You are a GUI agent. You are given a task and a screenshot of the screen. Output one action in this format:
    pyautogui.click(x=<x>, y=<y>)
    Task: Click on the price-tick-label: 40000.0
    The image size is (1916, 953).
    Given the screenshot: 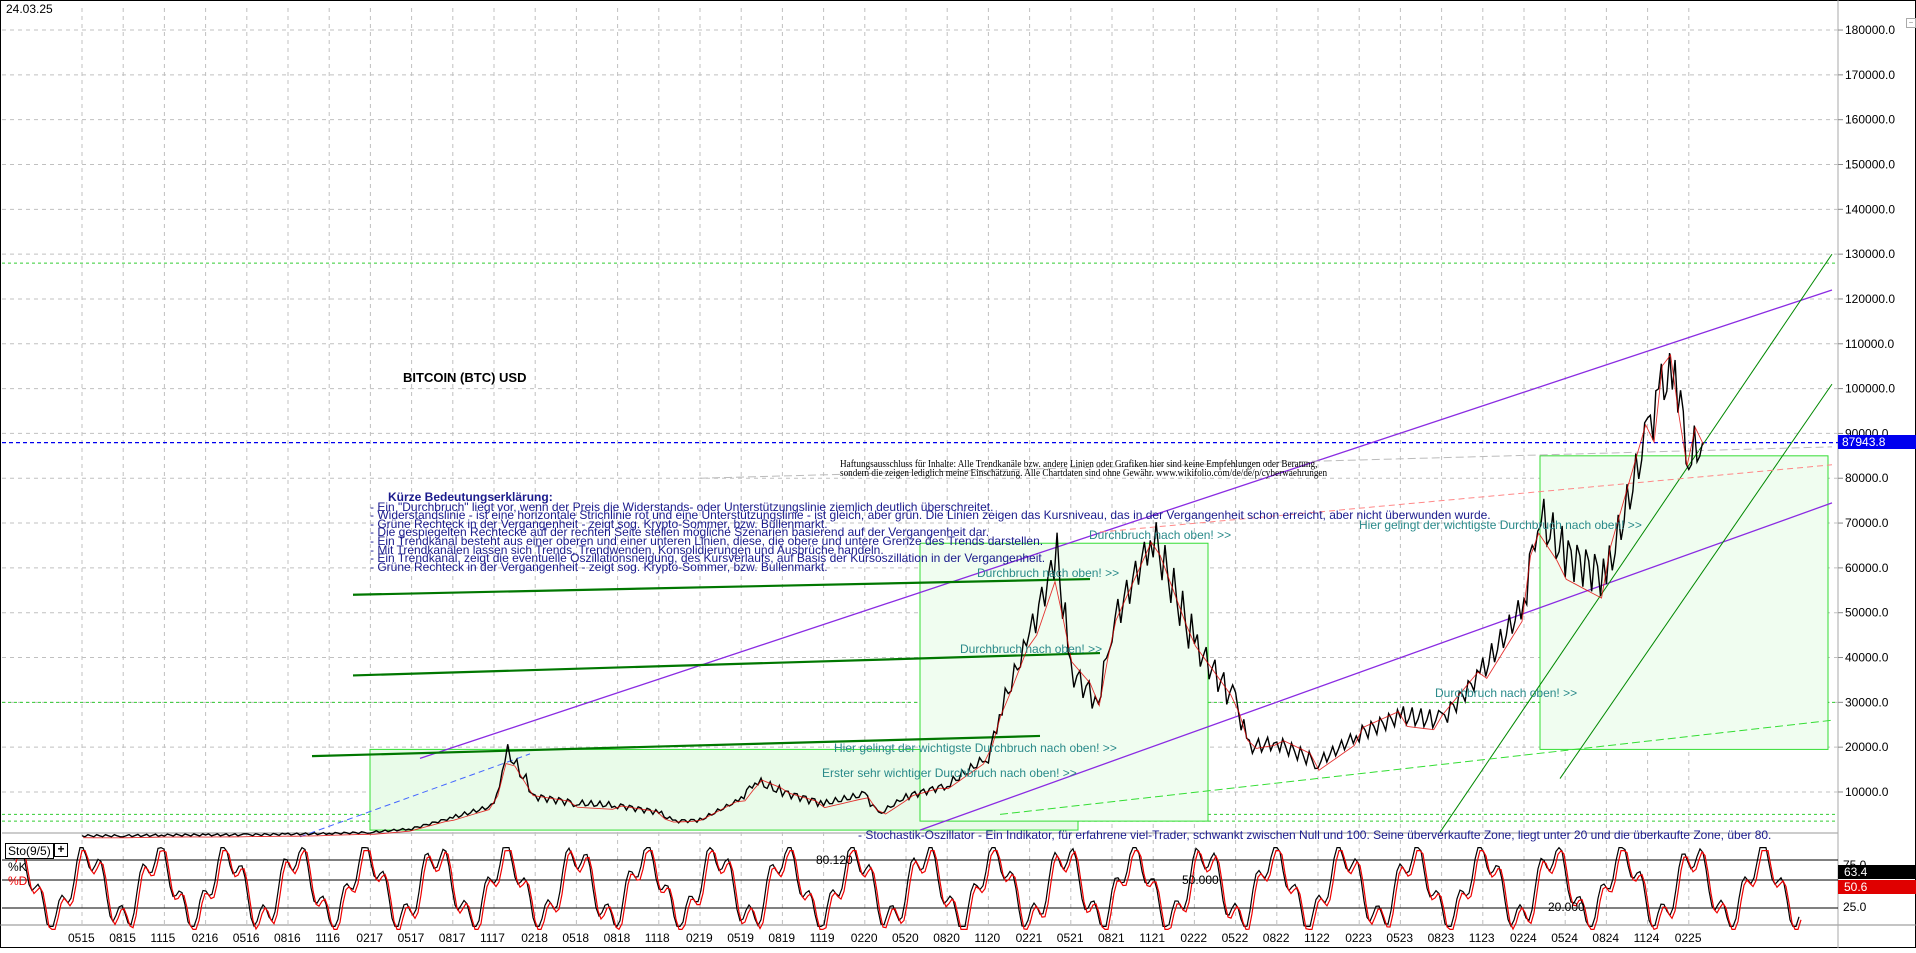 What is the action you would take?
    pyautogui.click(x=1867, y=658)
    